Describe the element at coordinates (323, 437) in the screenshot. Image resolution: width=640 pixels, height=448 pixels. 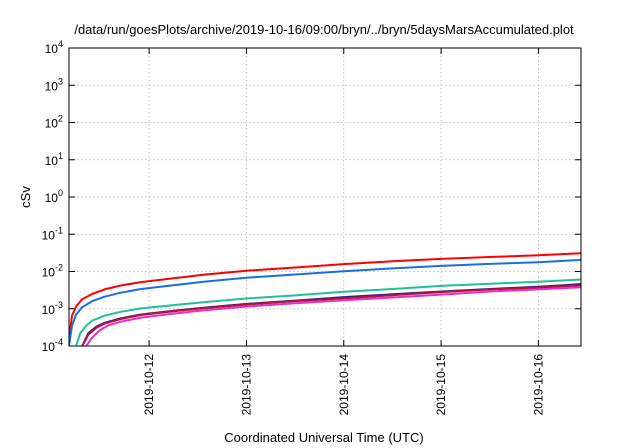
I see `x-axis-label: Coordinated Universal Time (UTC)` at that location.